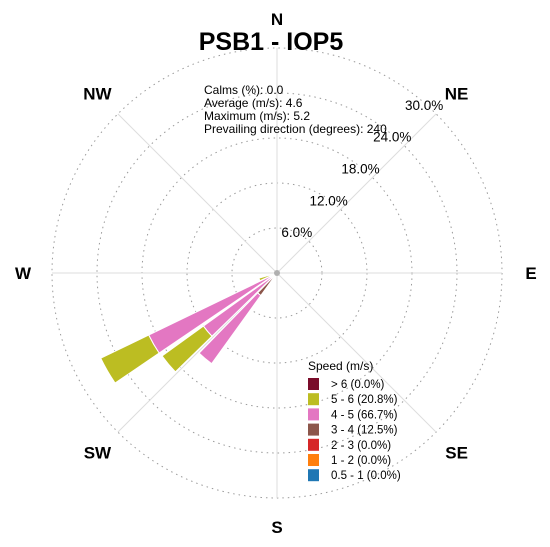 The width and height of the screenshot is (550, 547). Describe the element at coordinates (361, 446) in the screenshot. I see `legend-label-4: 2 - 3 (0.0%)` at that location.